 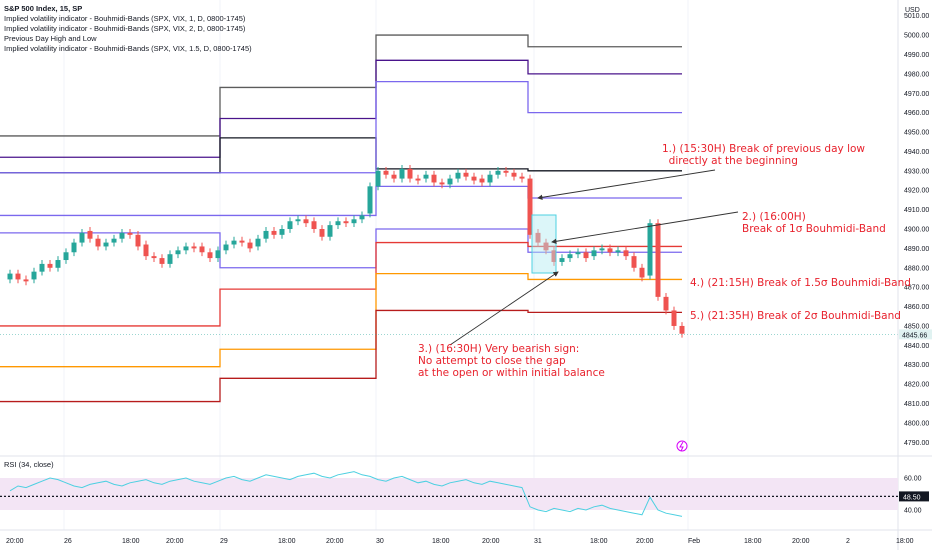 I want to click on rsi-tick-label: 60.00, so click(x=913, y=479).